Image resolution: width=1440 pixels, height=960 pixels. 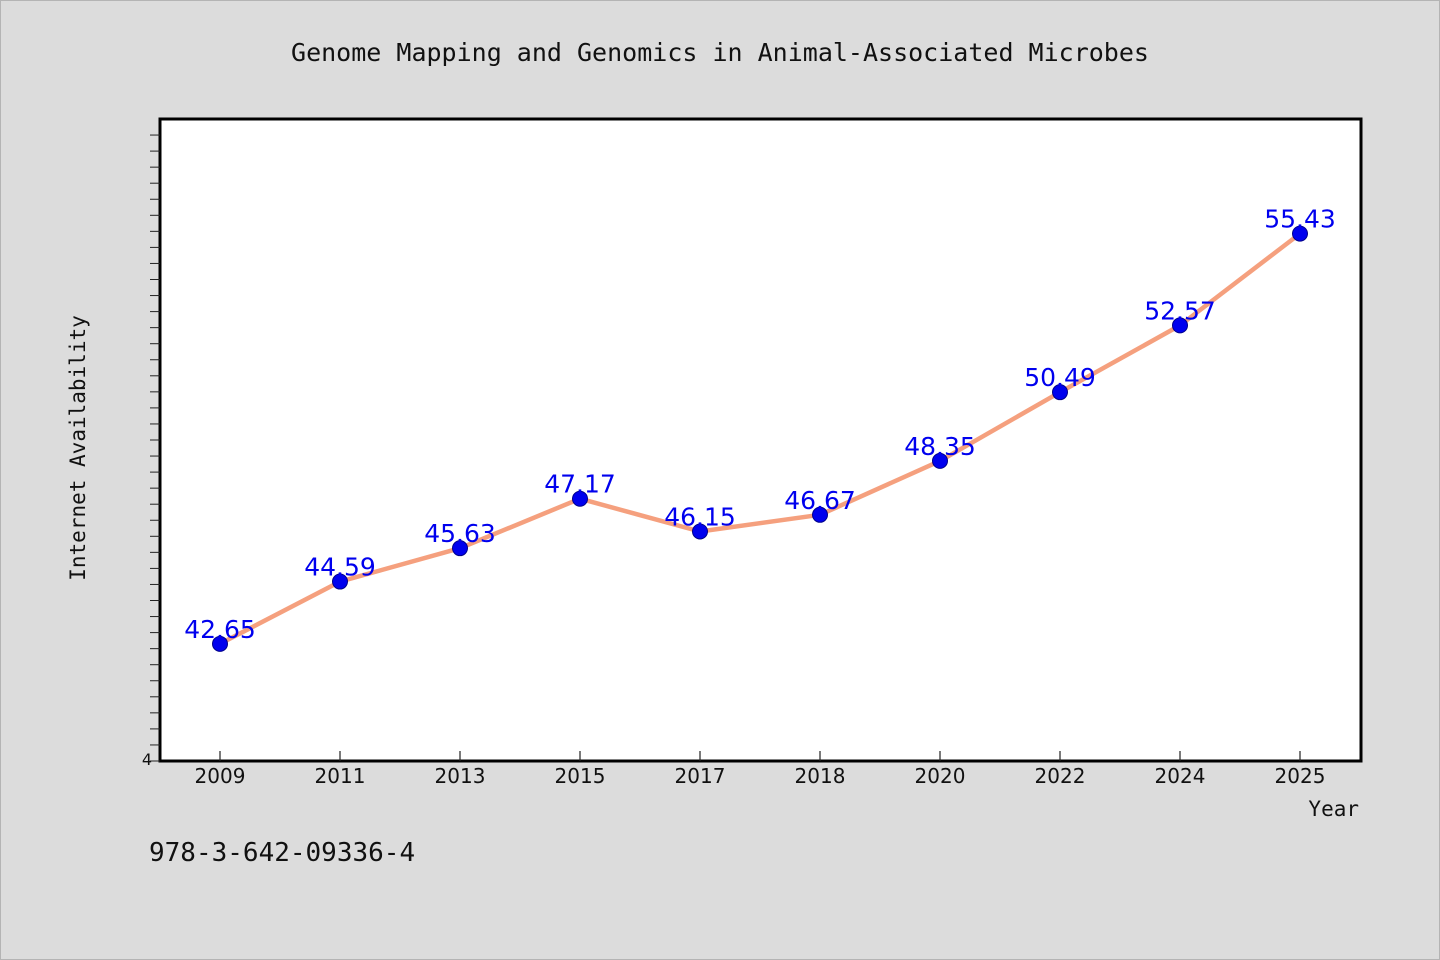 What do you see at coordinates (1060, 776) in the screenshot?
I see `x-tick-label: 2022` at bounding box center [1060, 776].